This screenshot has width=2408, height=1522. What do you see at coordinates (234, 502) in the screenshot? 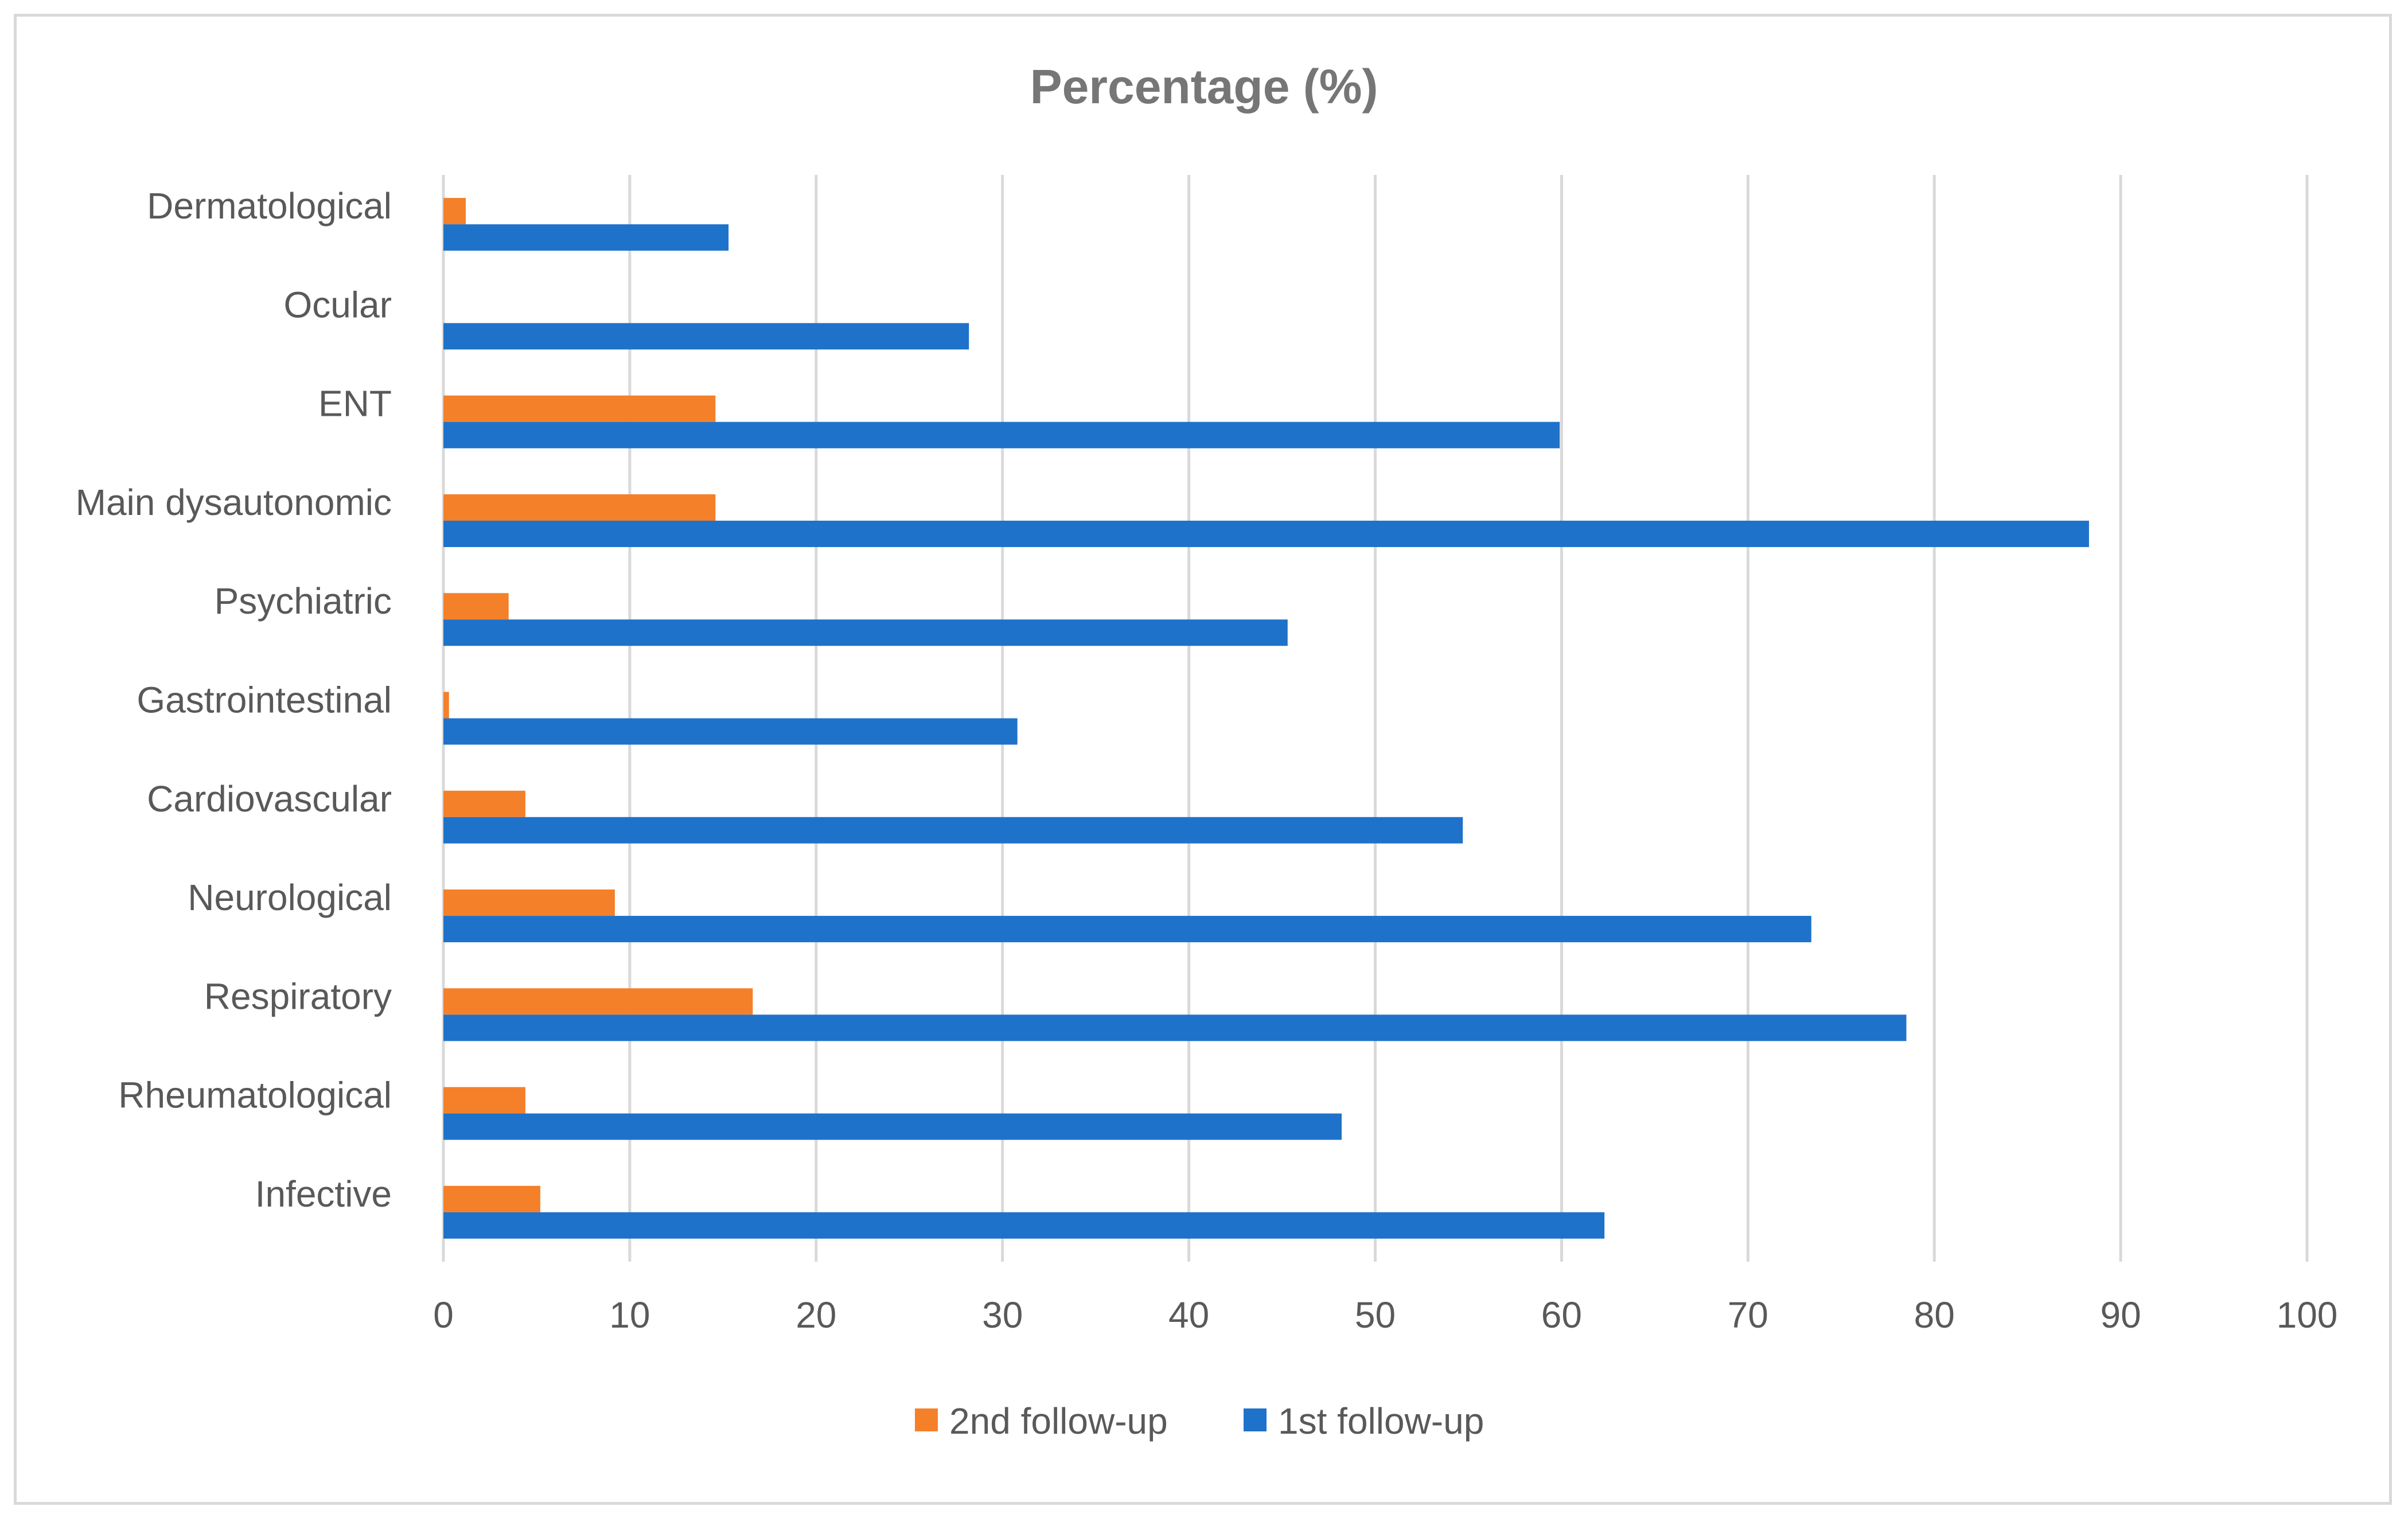
I see `category-label: Main dysautonomic` at bounding box center [234, 502].